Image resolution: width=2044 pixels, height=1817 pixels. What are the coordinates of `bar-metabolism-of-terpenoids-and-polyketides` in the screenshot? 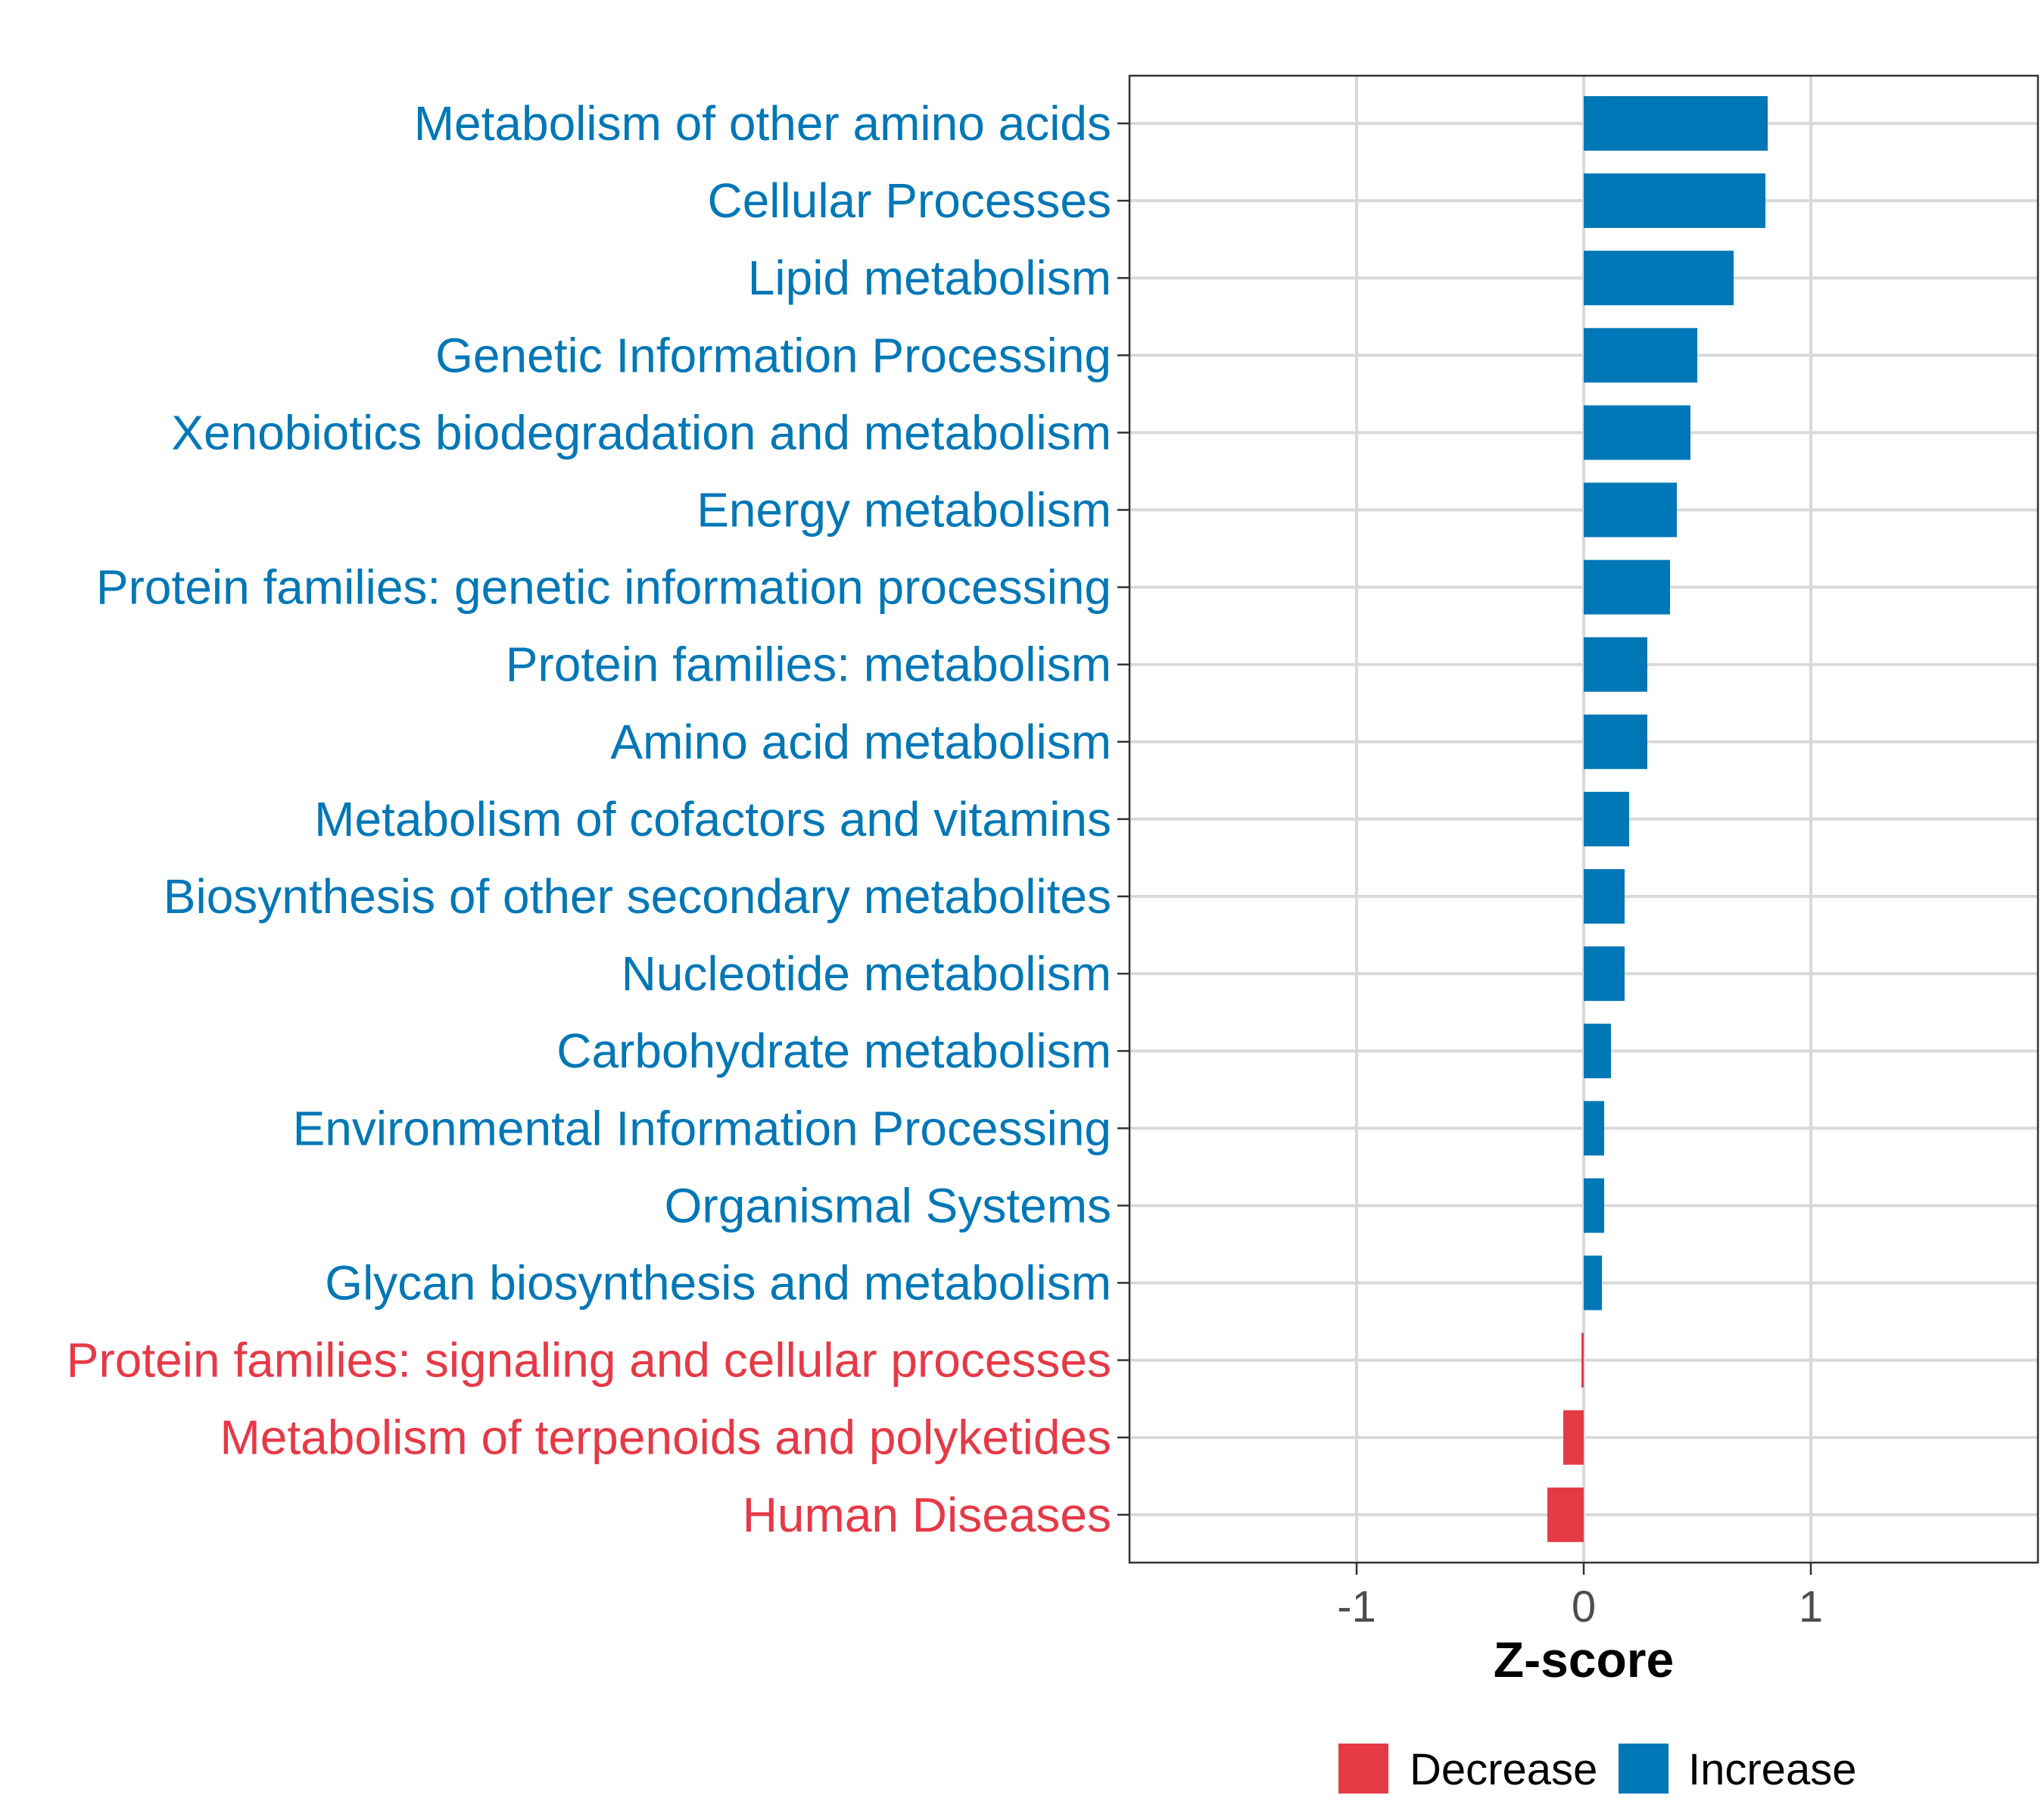 It's located at (1573, 1437).